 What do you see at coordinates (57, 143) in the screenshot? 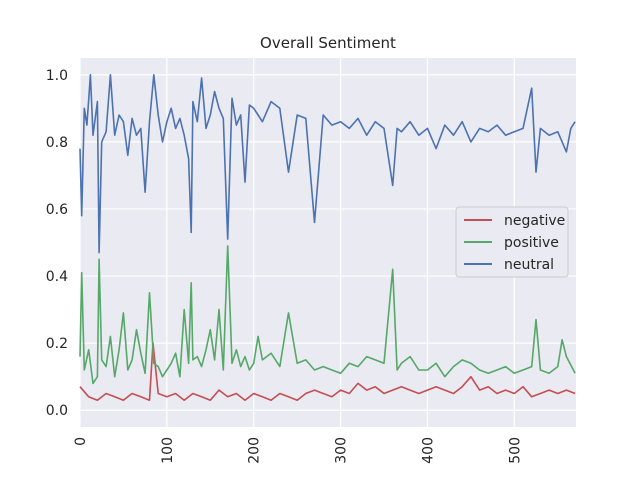
I see `y-tick-label: 0.8` at bounding box center [57, 143].